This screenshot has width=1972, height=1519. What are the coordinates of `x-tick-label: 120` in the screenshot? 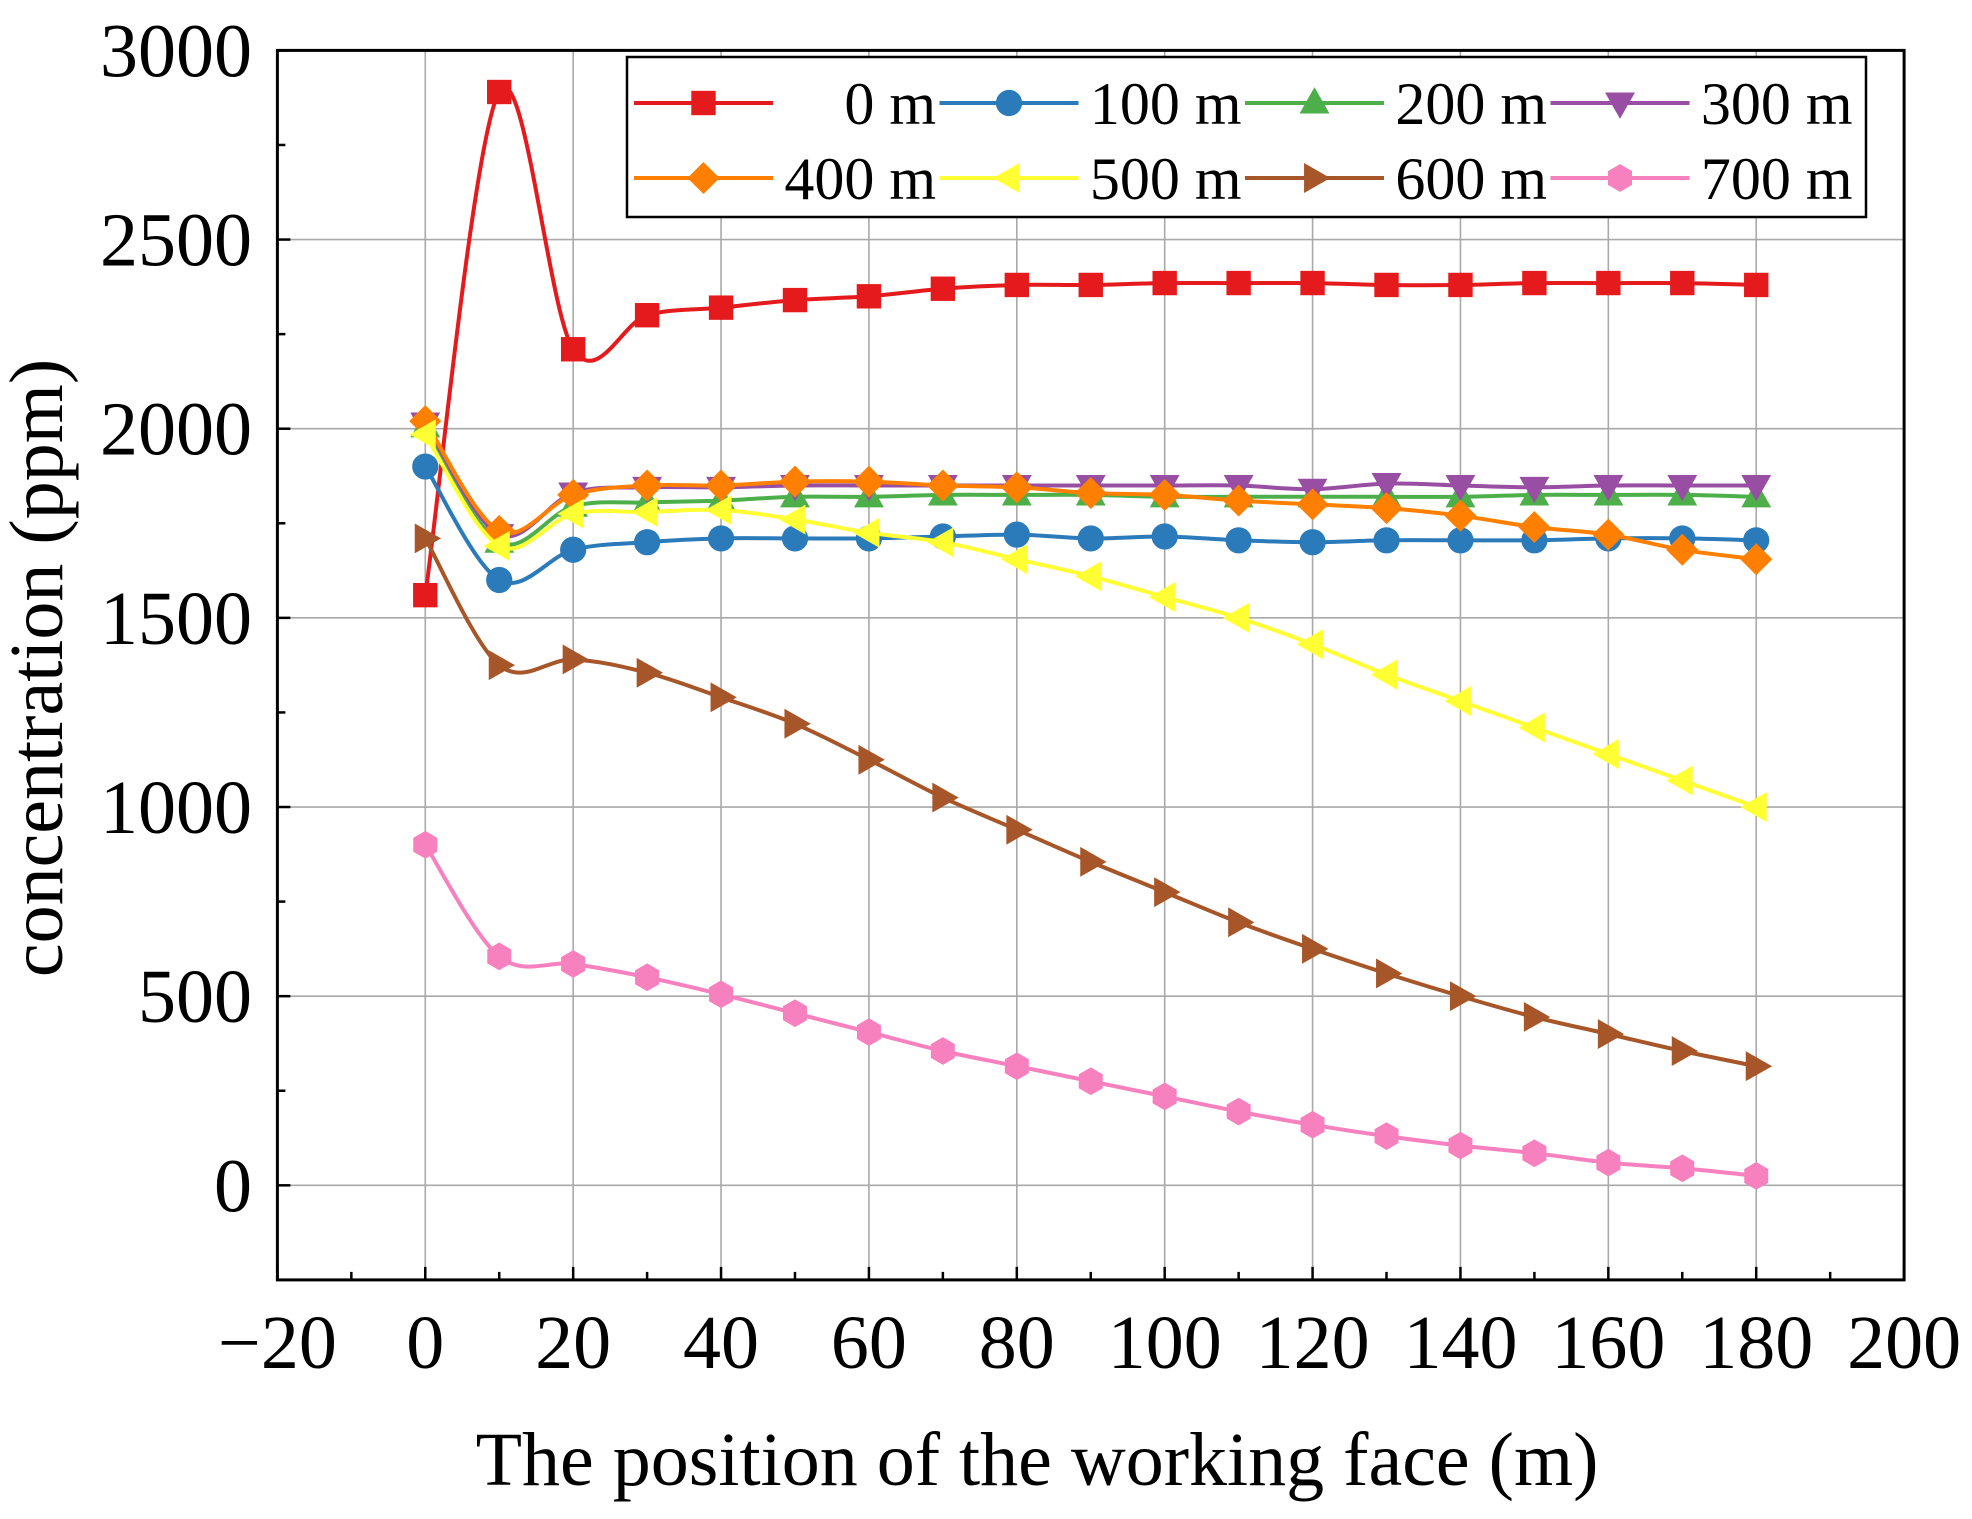 It's located at (1313, 1343).